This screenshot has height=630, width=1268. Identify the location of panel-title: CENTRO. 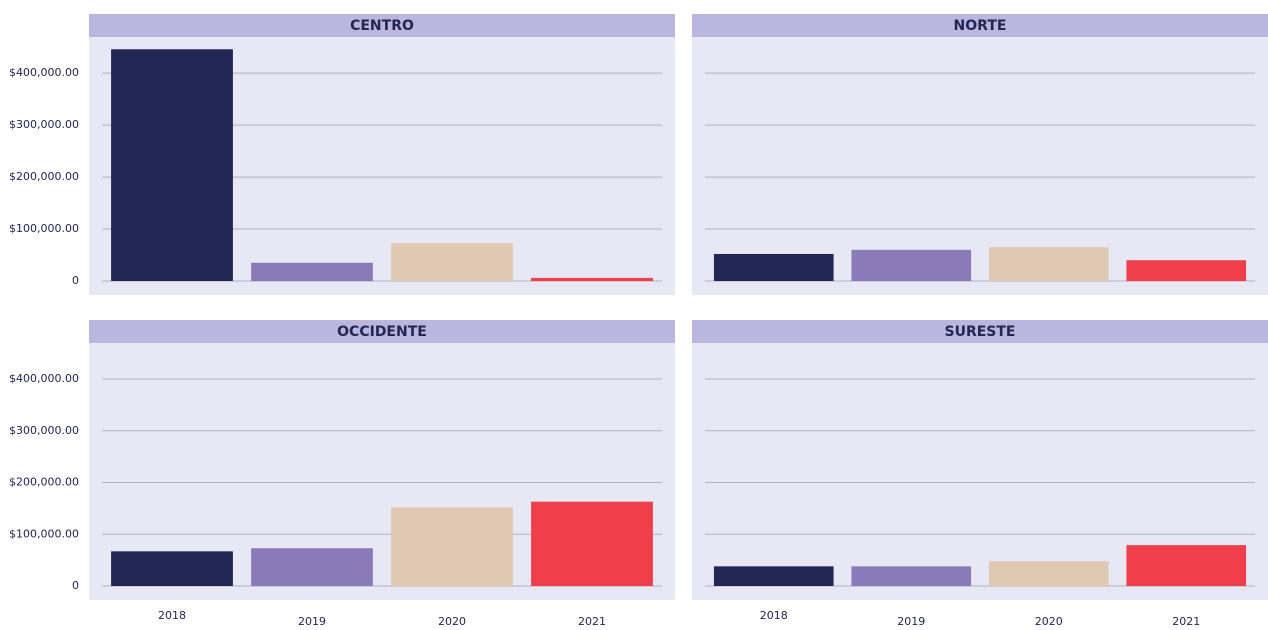
(382, 26).